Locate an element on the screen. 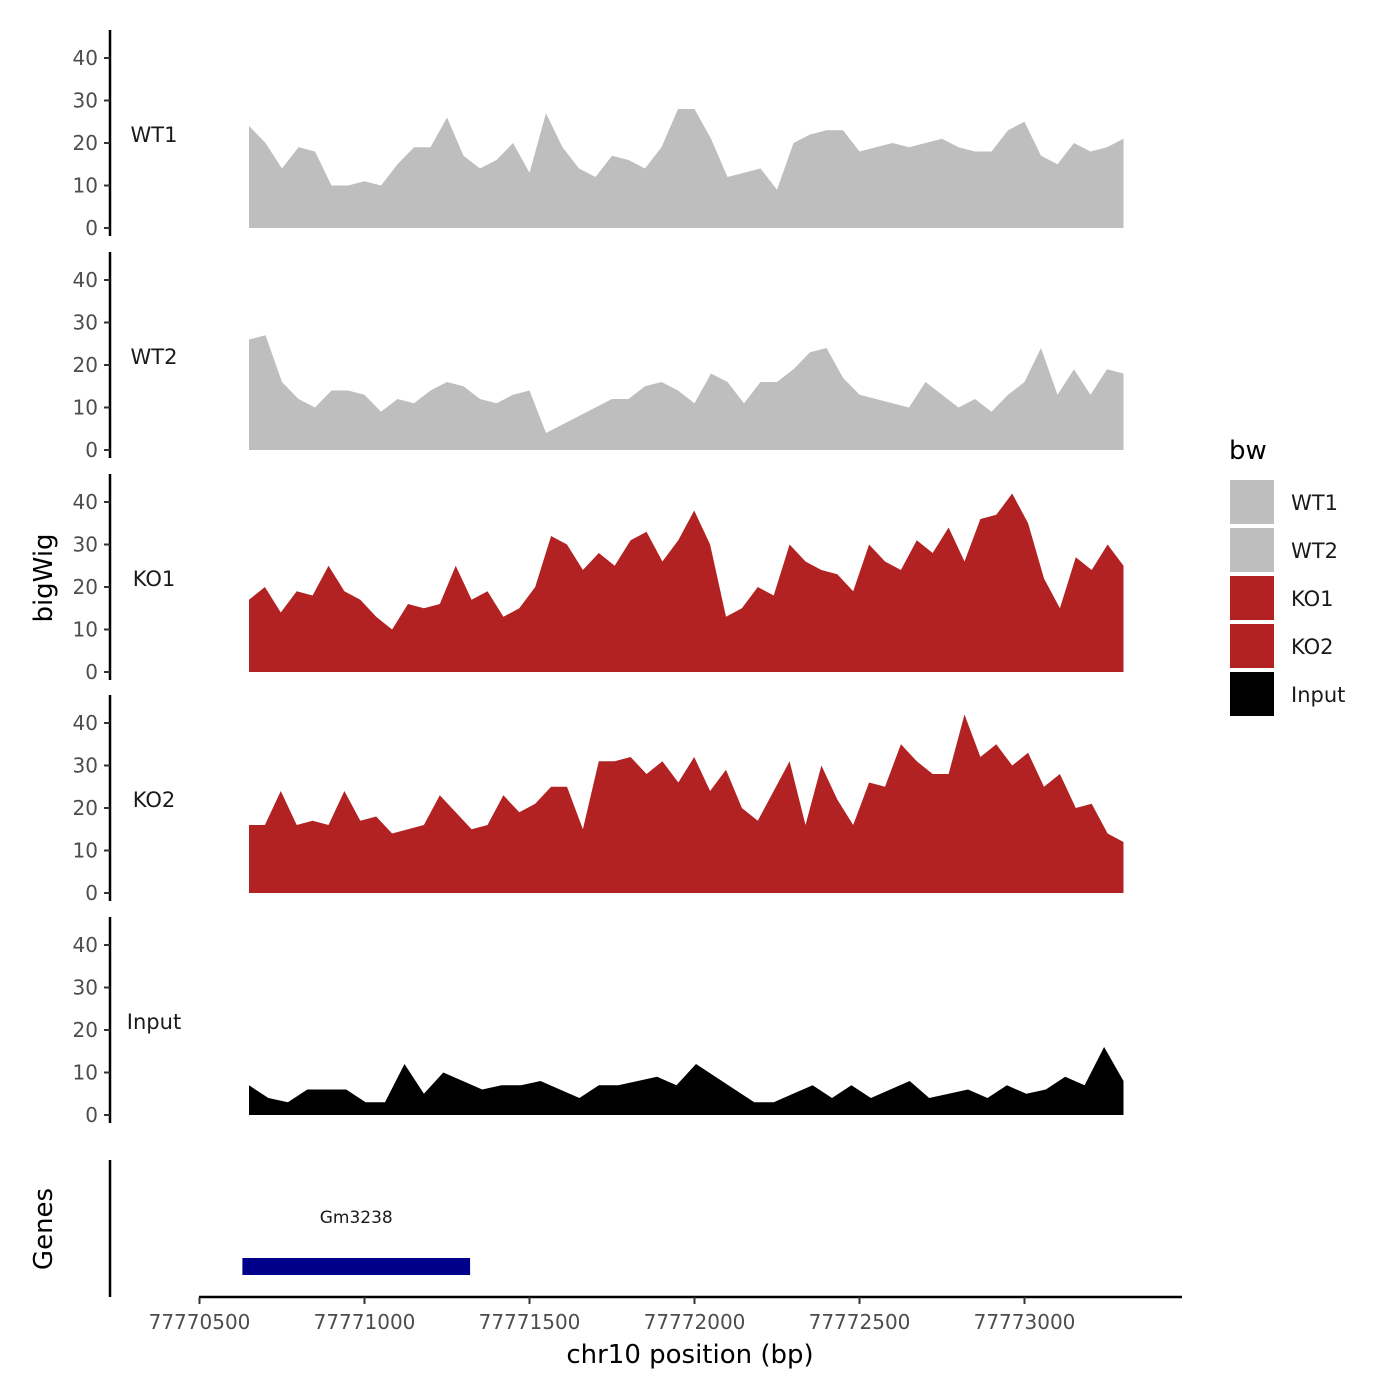 This screenshot has height=1400, width=1400. x-tick-label: 77770500 is located at coordinates (200, 1322).